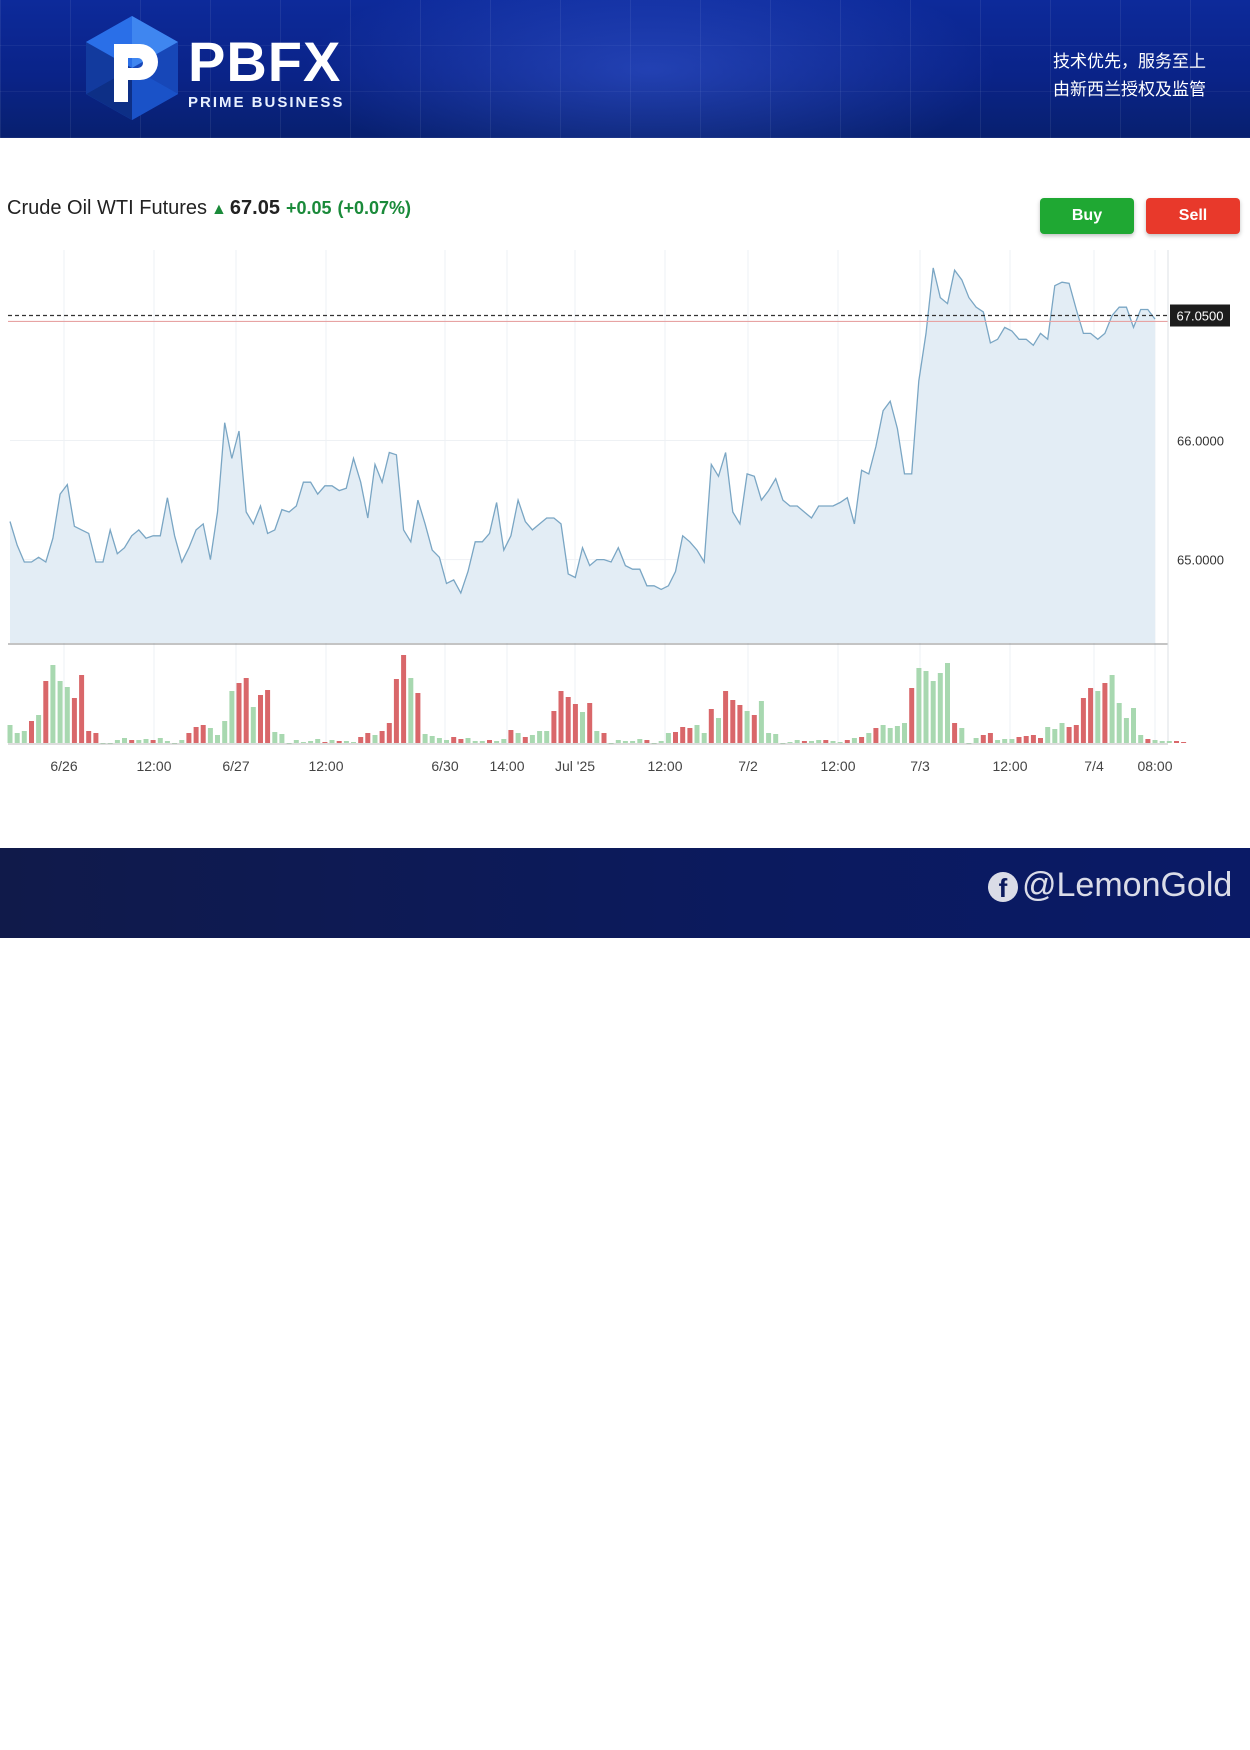 The height and width of the screenshot is (1750, 1250). Describe the element at coordinates (1129, 76) in the screenshot. I see `slogan: 技术优先，服务至上 由新西兰授权及监管` at that location.